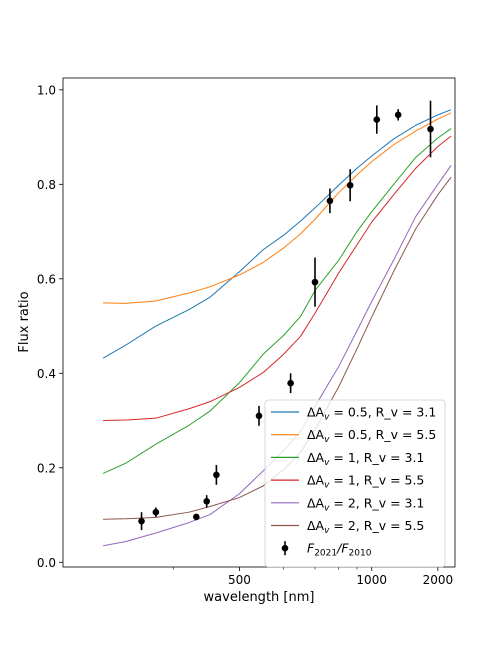  Describe the element at coordinates (24, 321) in the screenshot. I see `y-axis-label: Flux ratio` at that location.